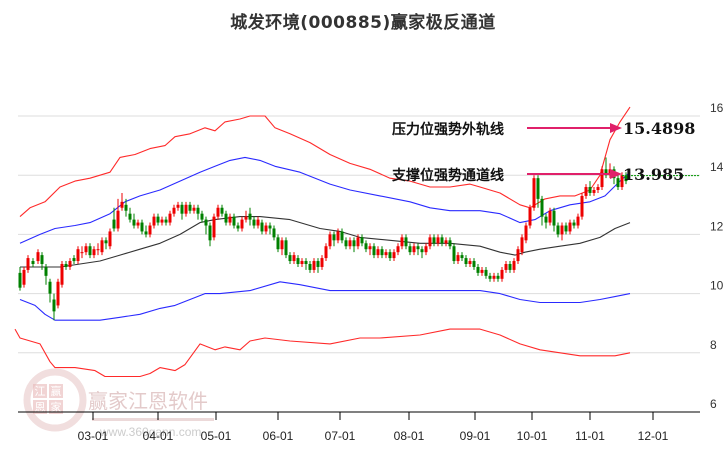 The width and height of the screenshot is (726, 450). What do you see at coordinates (148, 401) in the screenshot?
I see `watermark-brand: 赢家江恩软件` at bounding box center [148, 401].